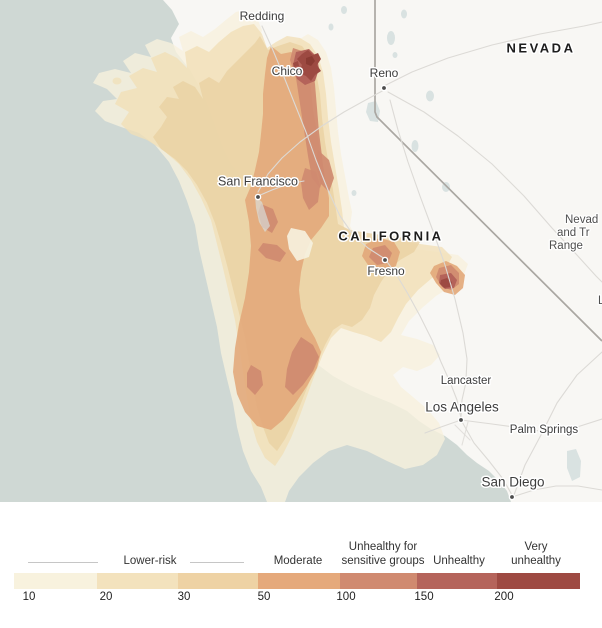  What do you see at coordinates (298, 561) in the screenshot?
I see `legend-category-label: Moderate` at bounding box center [298, 561].